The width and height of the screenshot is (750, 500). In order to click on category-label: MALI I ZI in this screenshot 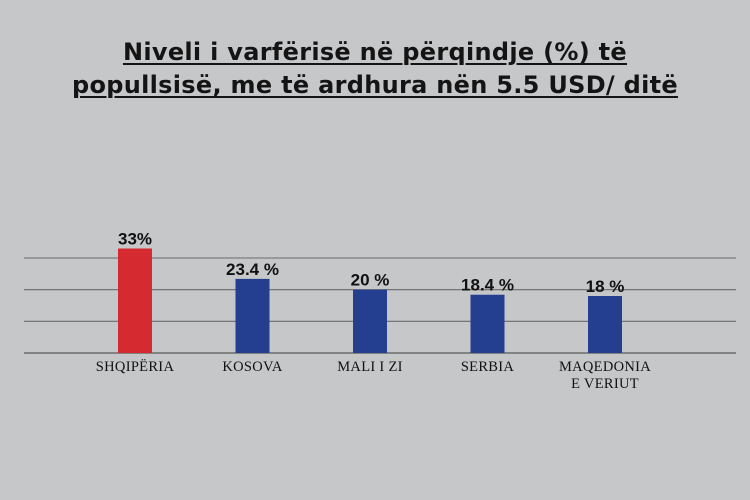, I will do `click(370, 367)`.